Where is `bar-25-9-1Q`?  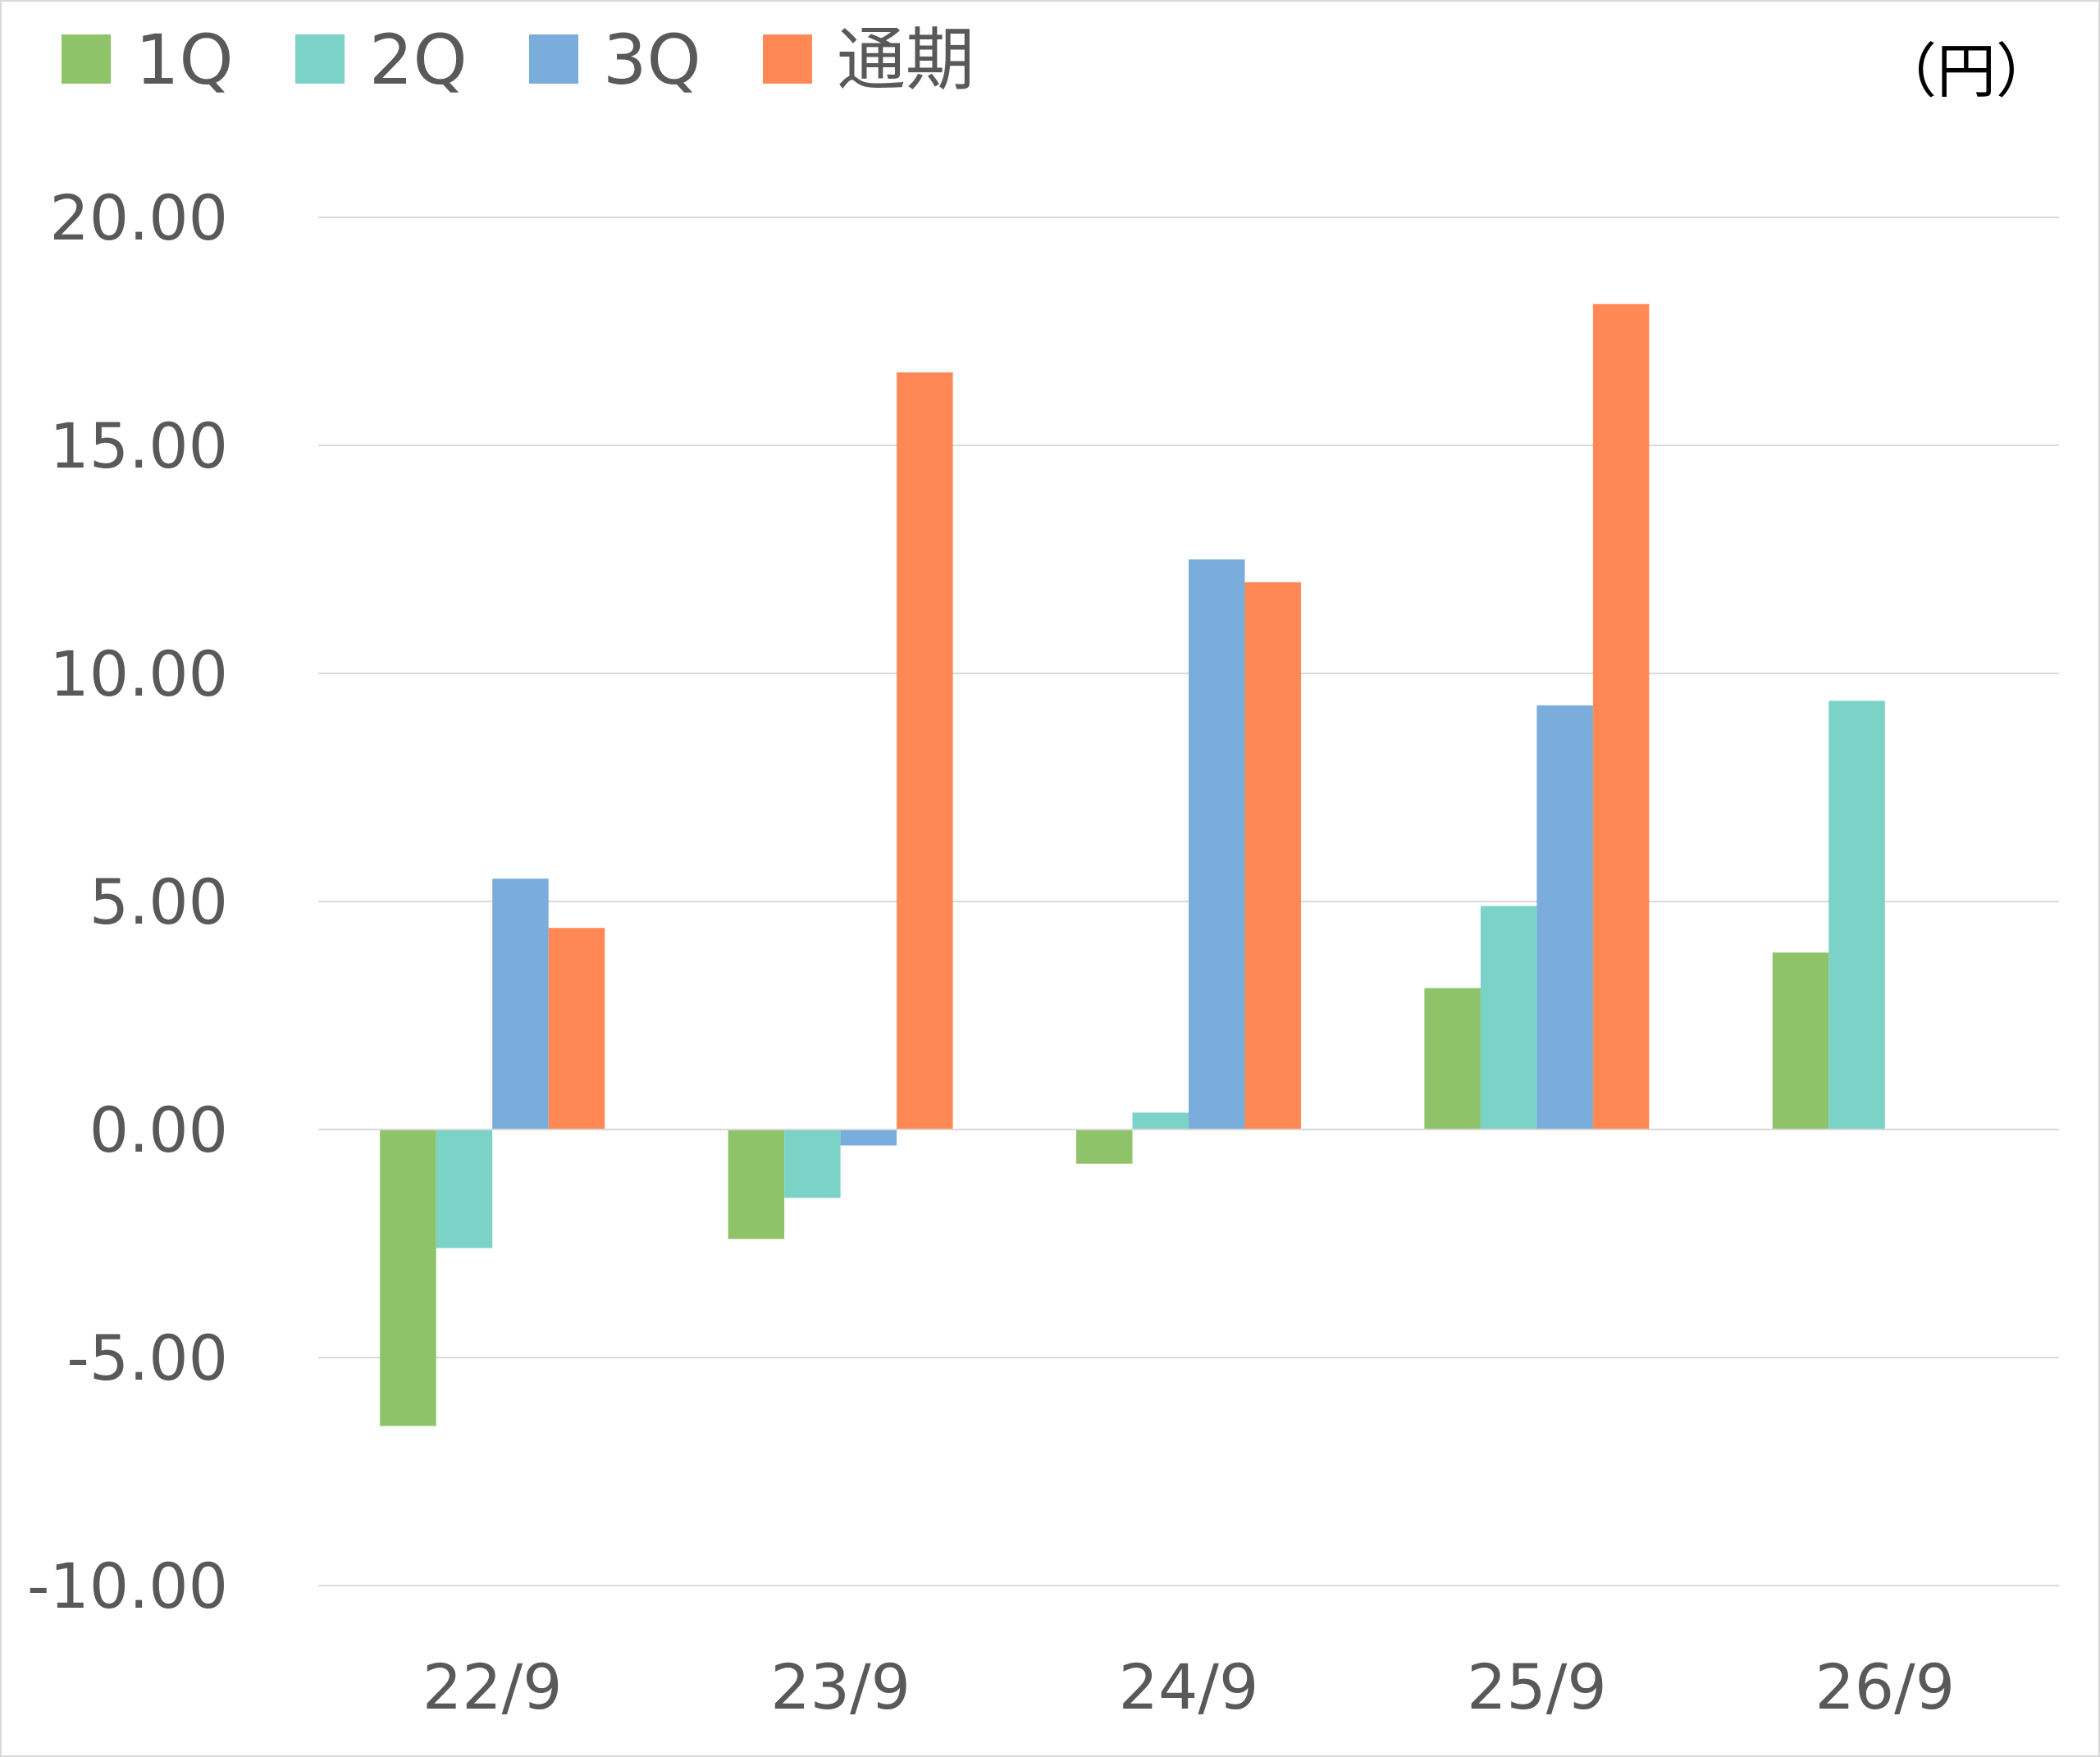
bar-25-9-1Q is located at coordinates (1452, 1059).